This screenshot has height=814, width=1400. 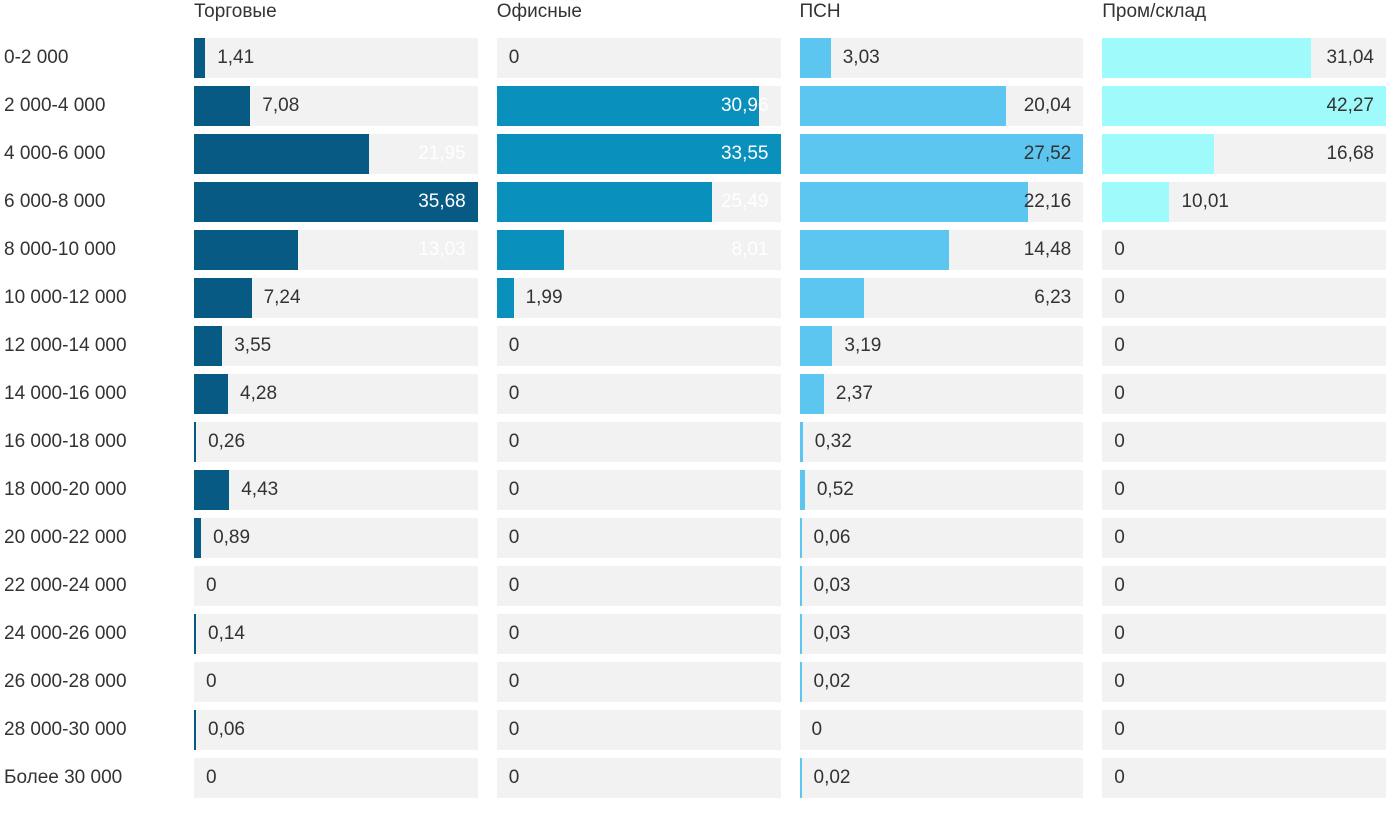 I want to click on value-label: 31,04, so click(x=1350, y=57).